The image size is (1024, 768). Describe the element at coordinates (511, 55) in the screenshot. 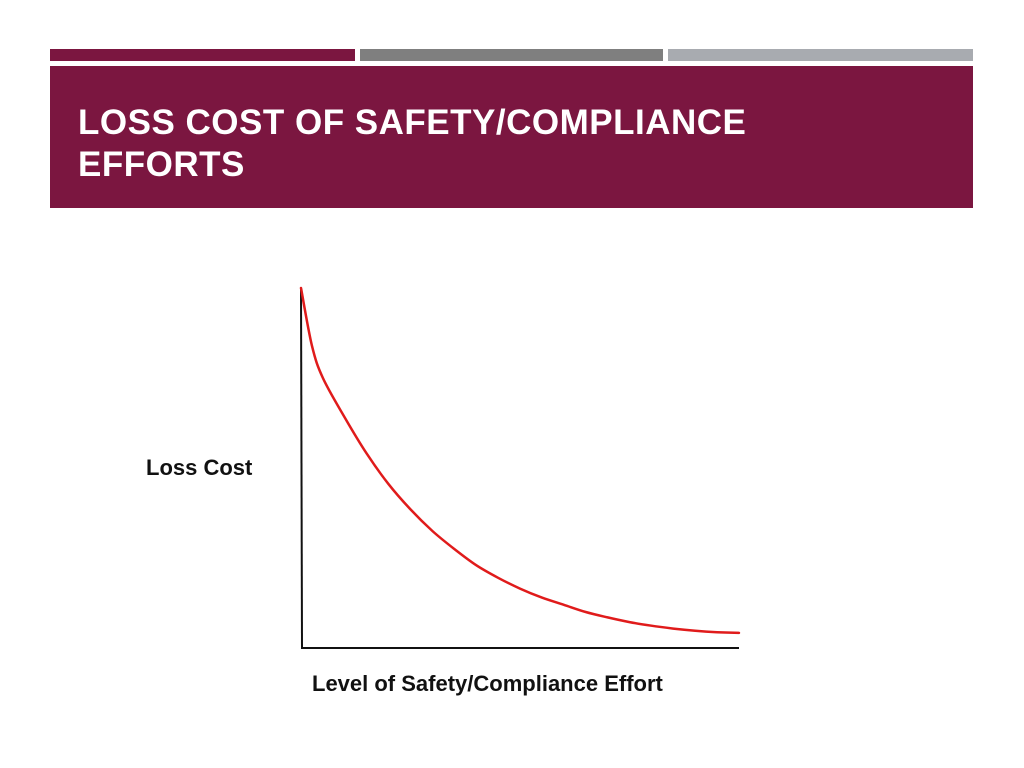

I see `accent-bar-dark-gray` at that location.